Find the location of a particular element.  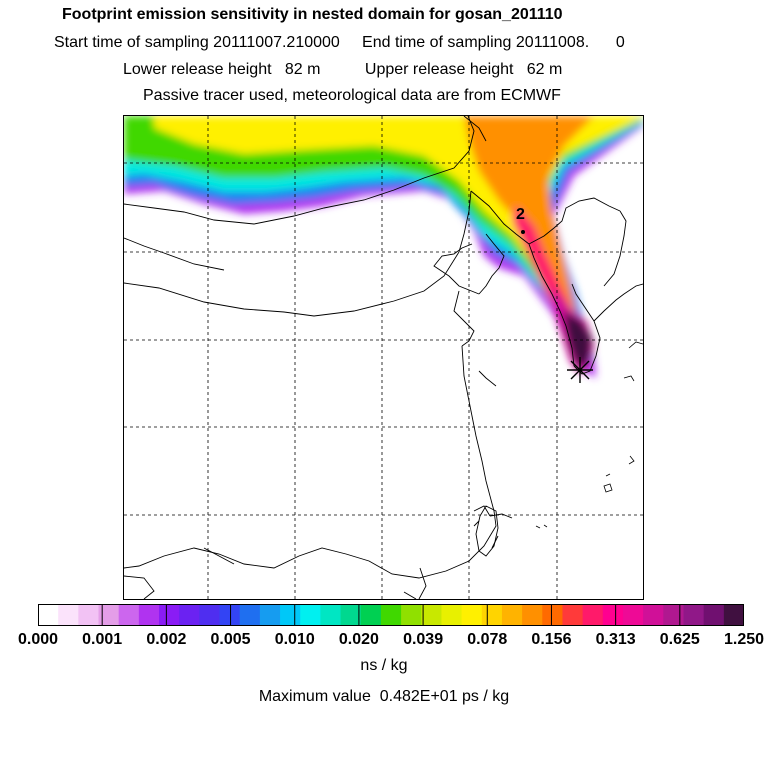

colorbar-border is located at coordinates (391, 615).